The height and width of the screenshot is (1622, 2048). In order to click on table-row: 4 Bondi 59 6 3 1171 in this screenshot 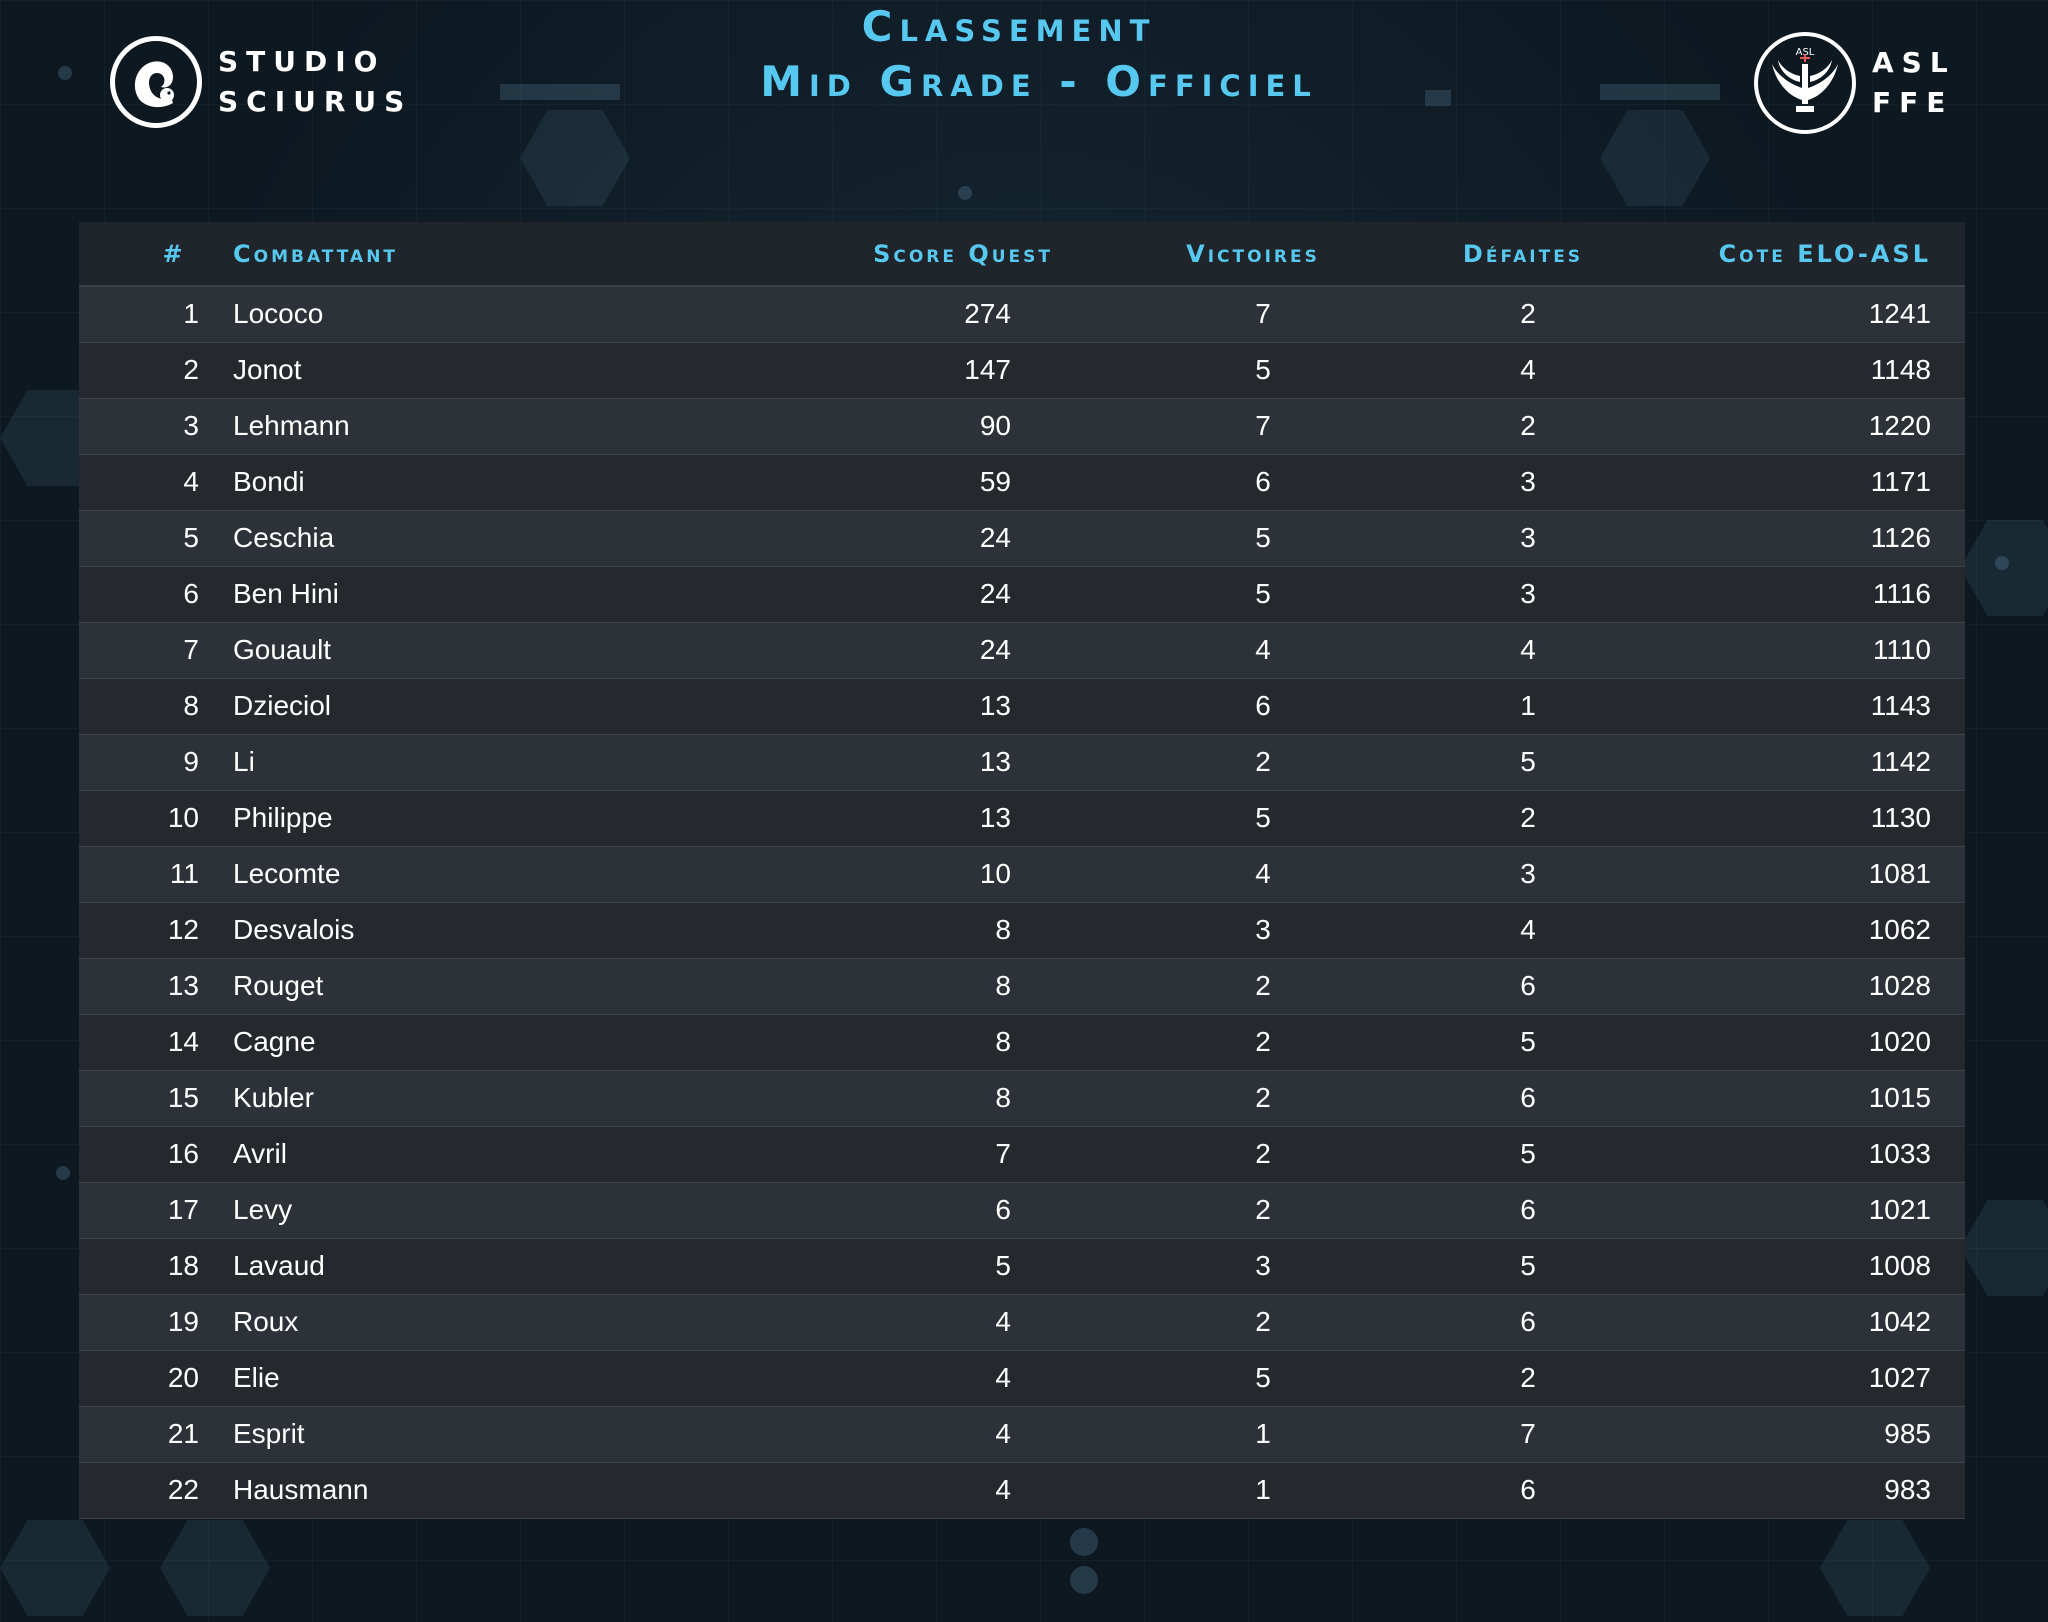, I will do `click(1022, 482)`.